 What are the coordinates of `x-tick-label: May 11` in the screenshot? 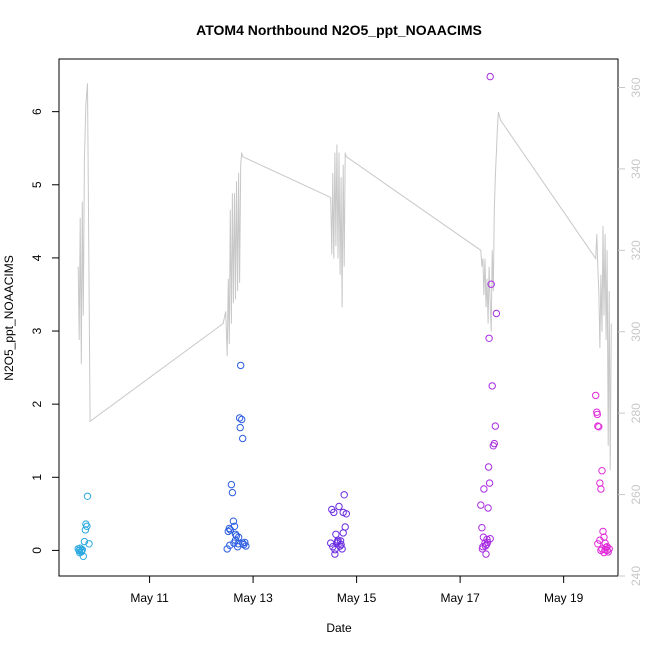 It's located at (149, 598).